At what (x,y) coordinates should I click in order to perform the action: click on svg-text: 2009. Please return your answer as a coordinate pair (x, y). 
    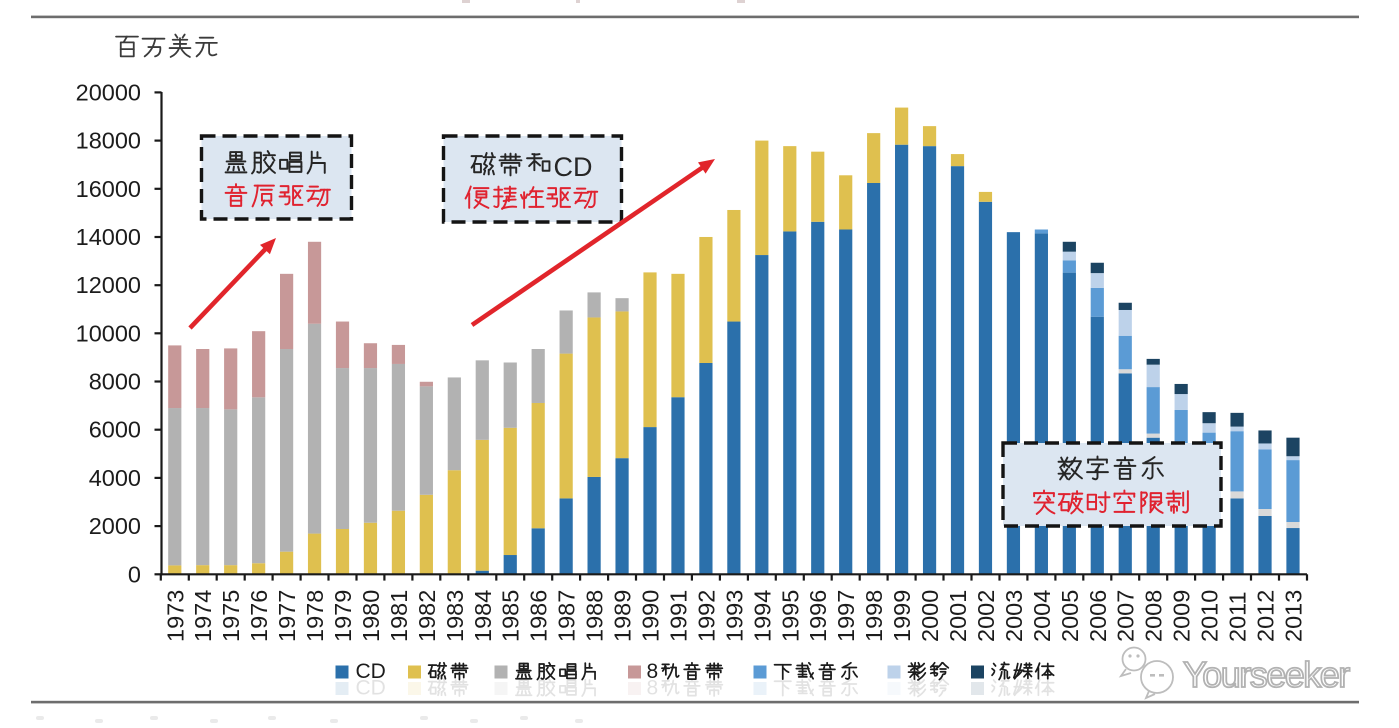
    Looking at the image, I should click on (1182, 616).